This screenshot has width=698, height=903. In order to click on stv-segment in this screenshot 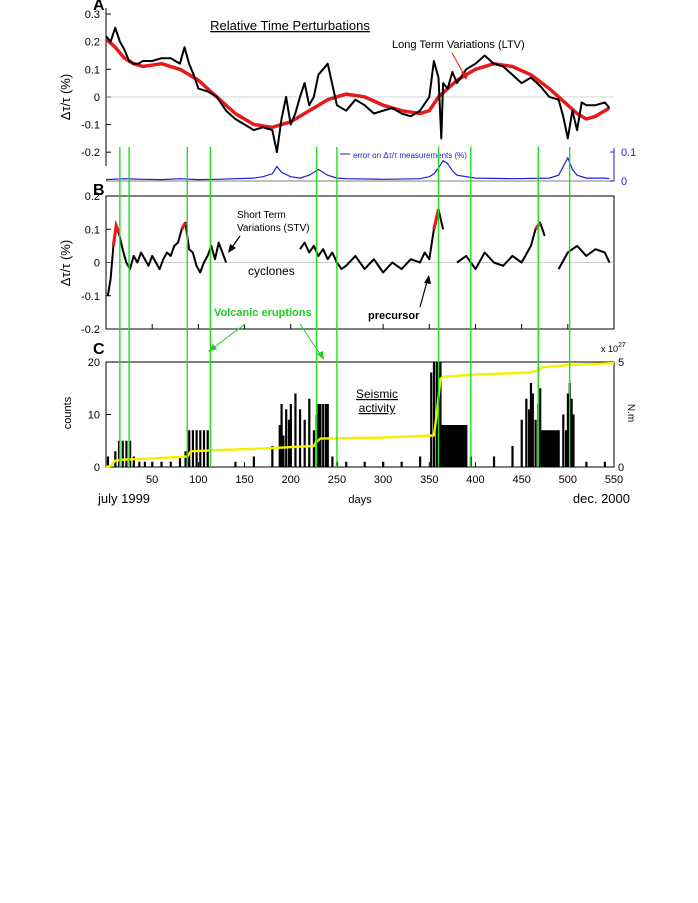, I will do `click(584, 257)`.